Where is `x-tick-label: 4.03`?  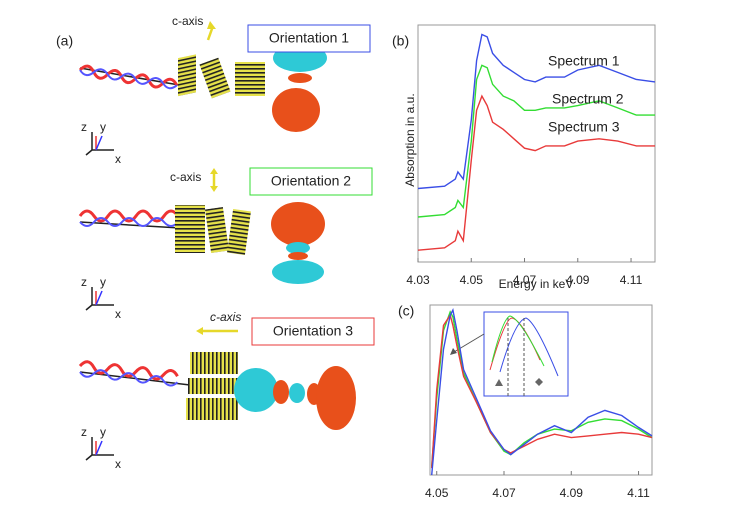
x-tick-label: 4.03 is located at coordinates (418, 280).